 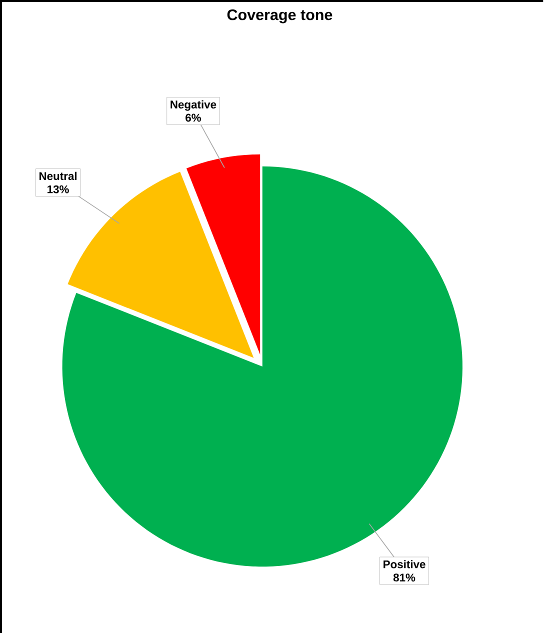 What do you see at coordinates (58, 189) in the screenshot?
I see `data-label: 13%` at bounding box center [58, 189].